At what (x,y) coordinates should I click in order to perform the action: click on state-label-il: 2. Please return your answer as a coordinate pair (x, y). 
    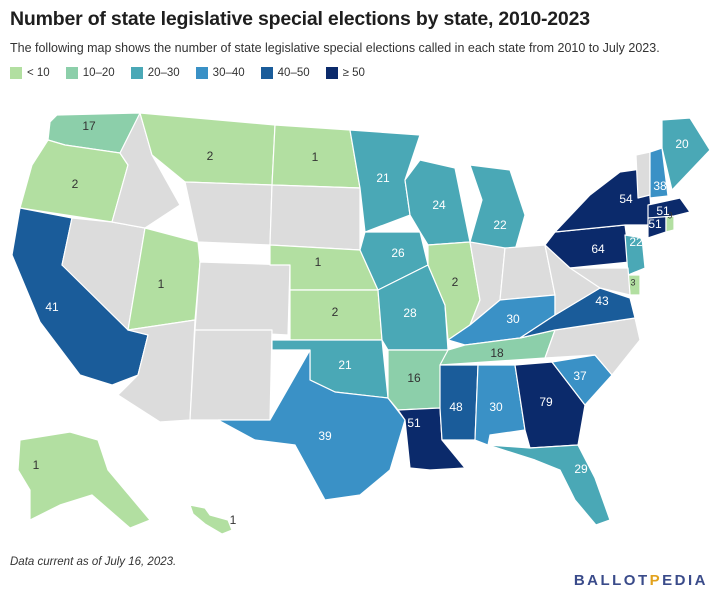
    Looking at the image, I should click on (455, 282).